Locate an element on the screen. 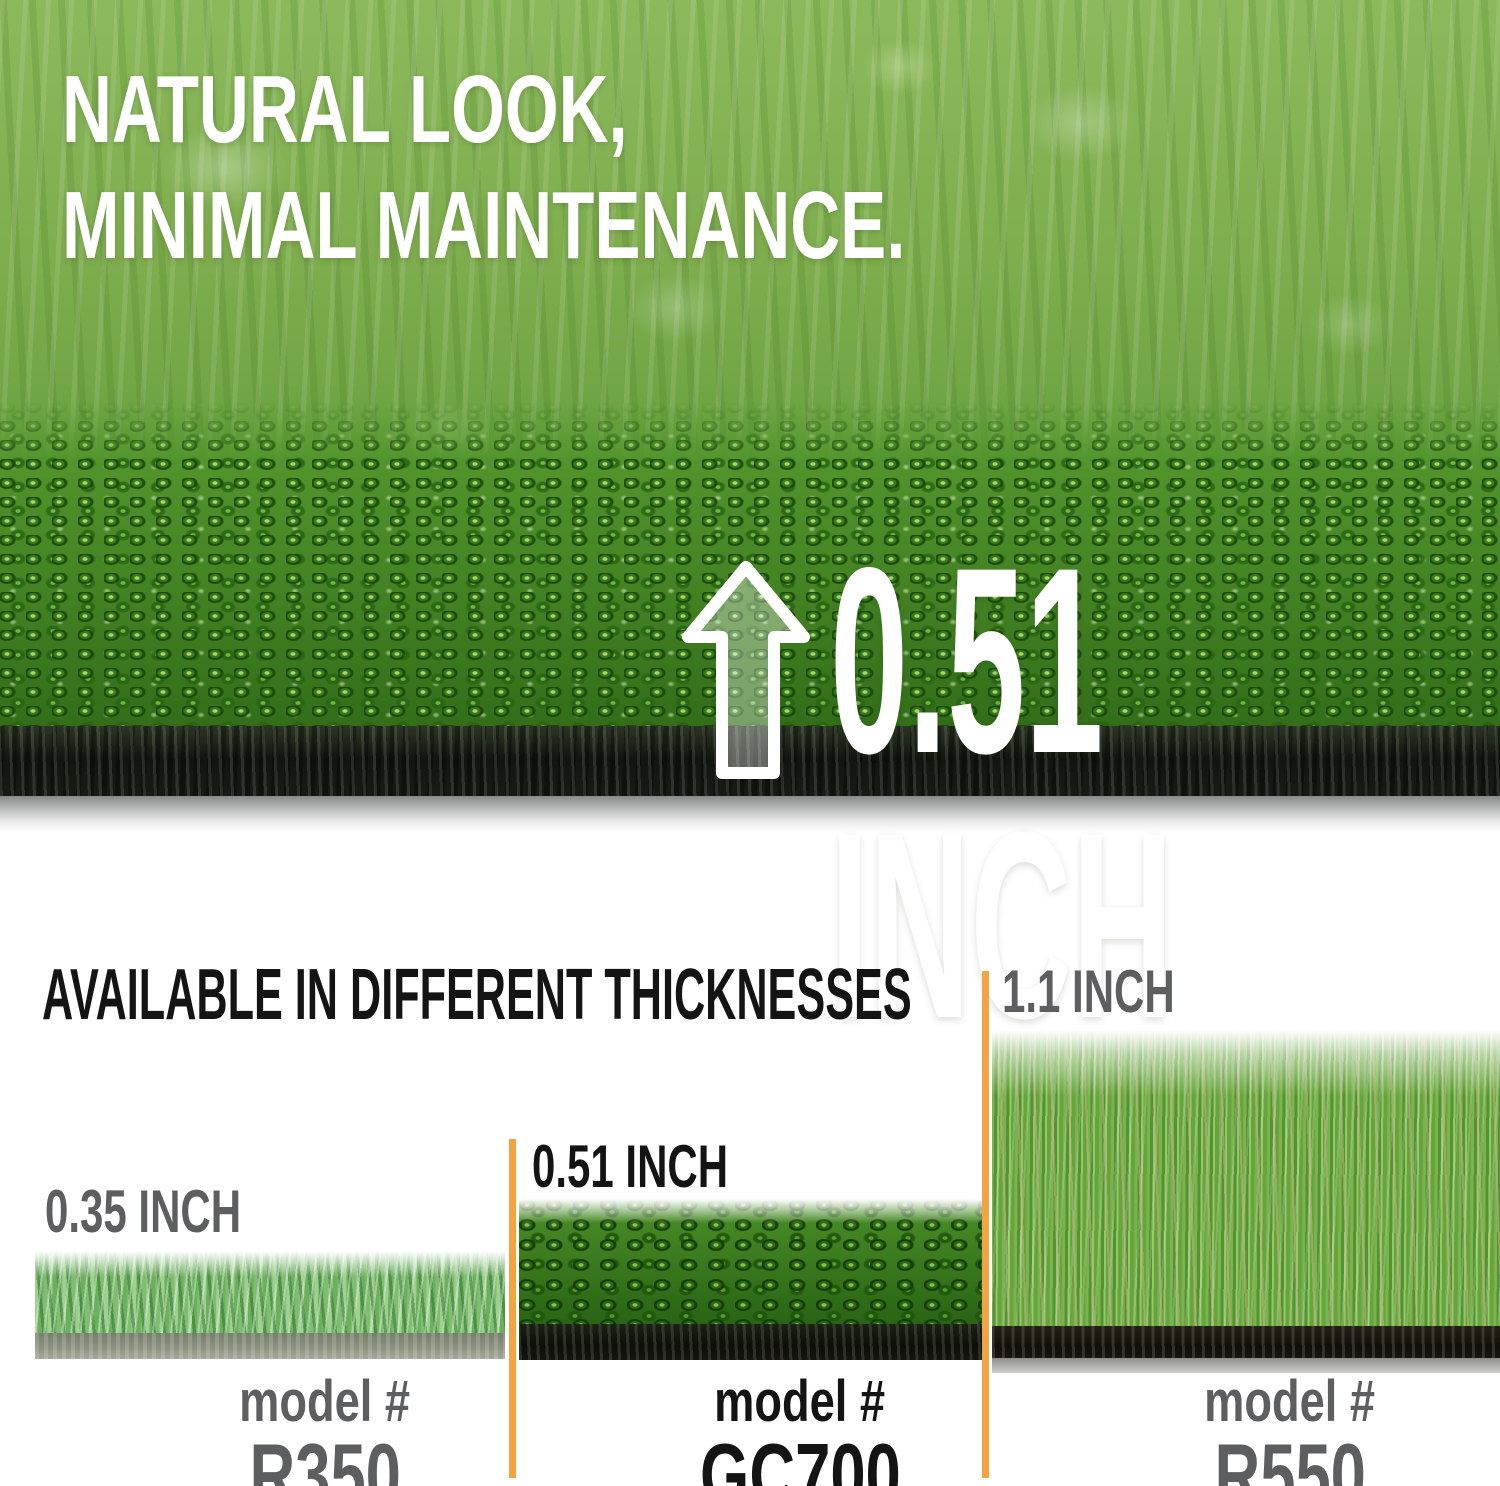 Image resolution: width=1500 pixels, height=1486 pixels. ground-shadow is located at coordinates (750, 814).